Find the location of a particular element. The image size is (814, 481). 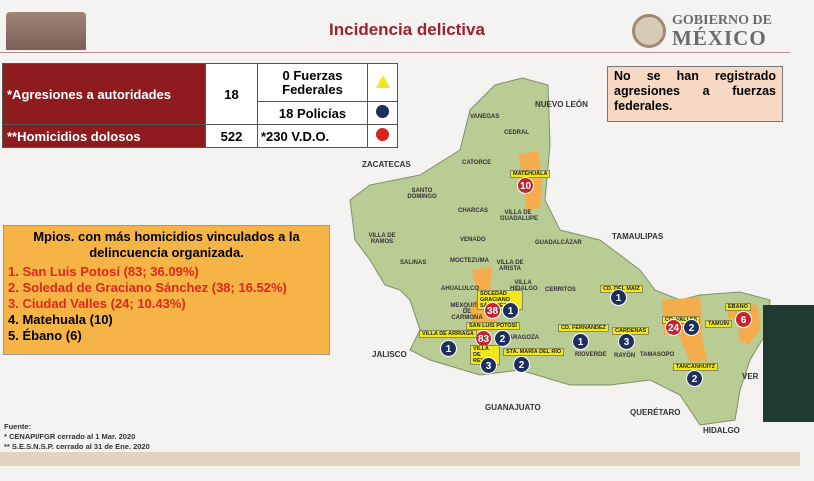

marker-label: CD. FERNÁNDEZ is located at coordinates (583, 328).